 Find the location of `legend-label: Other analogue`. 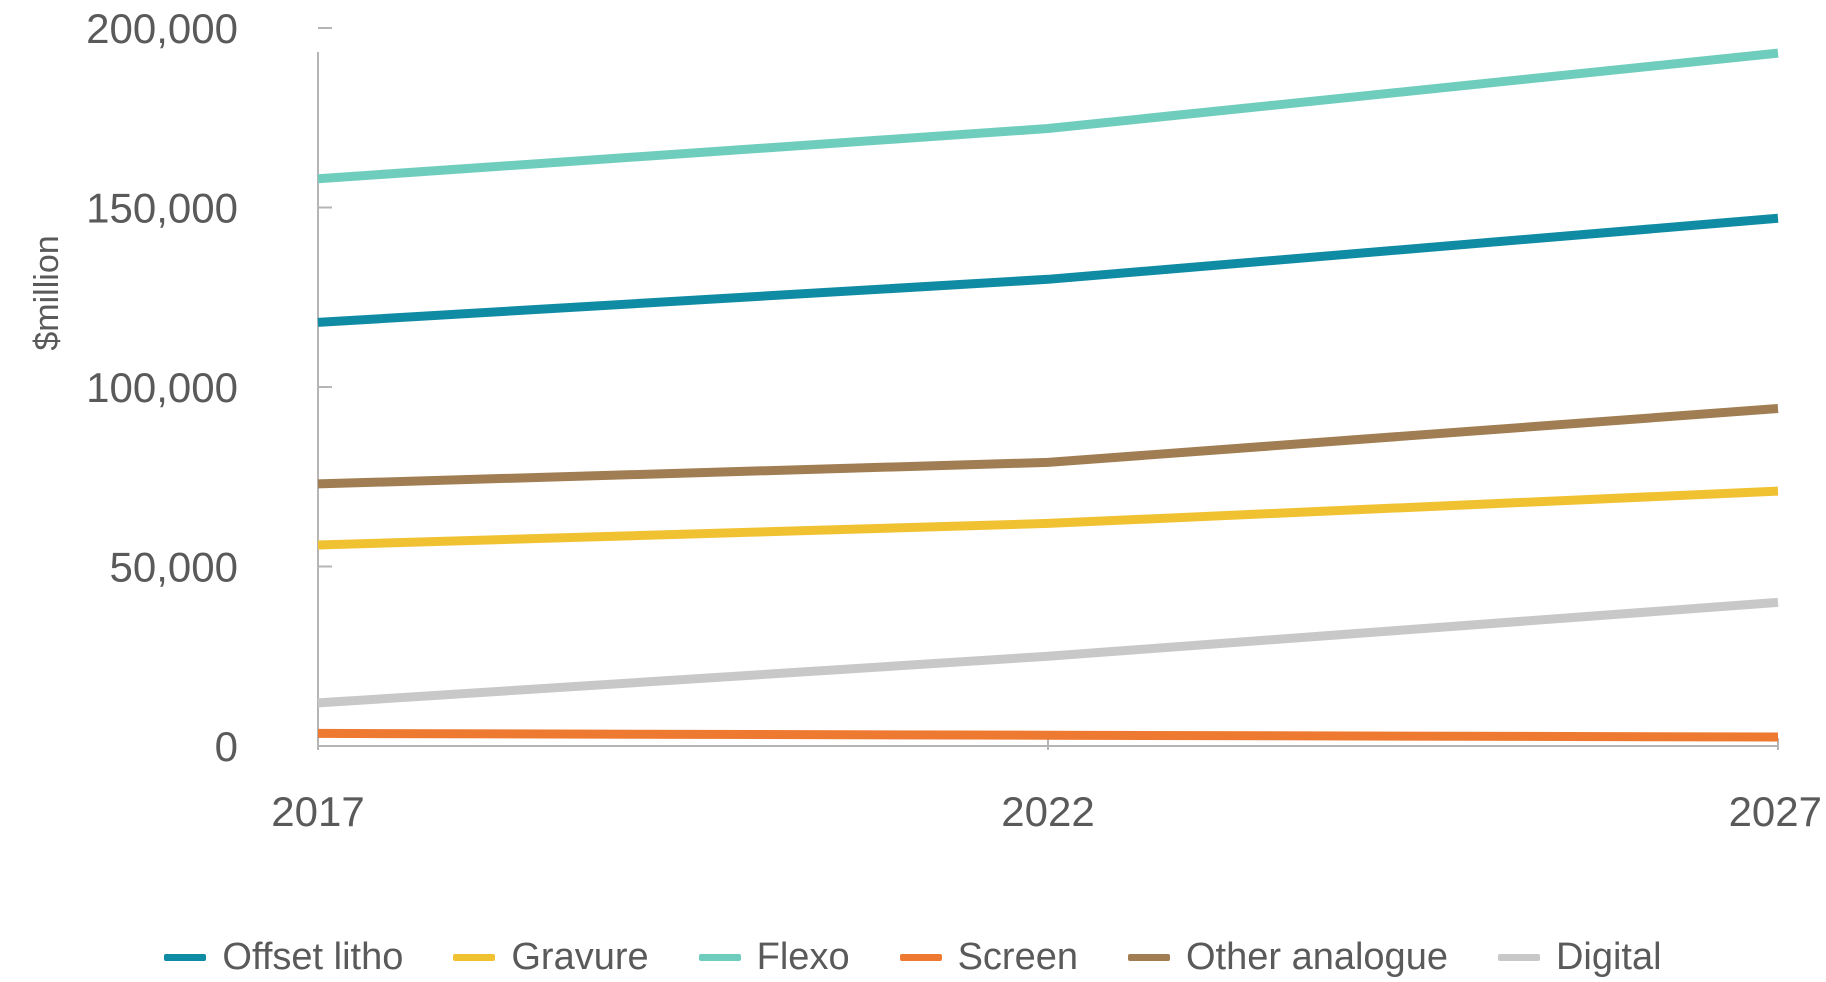

legend-label: Other analogue is located at coordinates (1316, 956).